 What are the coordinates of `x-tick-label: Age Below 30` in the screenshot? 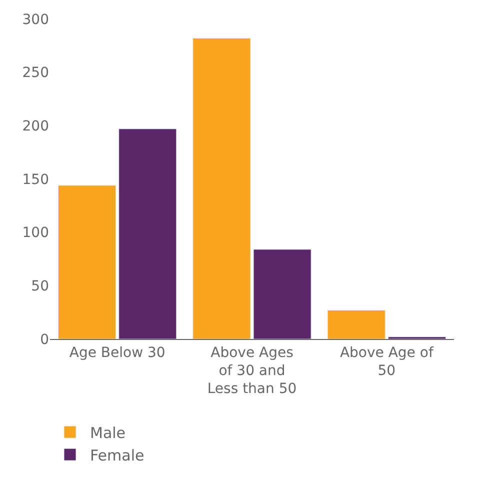 It's located at (117, 352).